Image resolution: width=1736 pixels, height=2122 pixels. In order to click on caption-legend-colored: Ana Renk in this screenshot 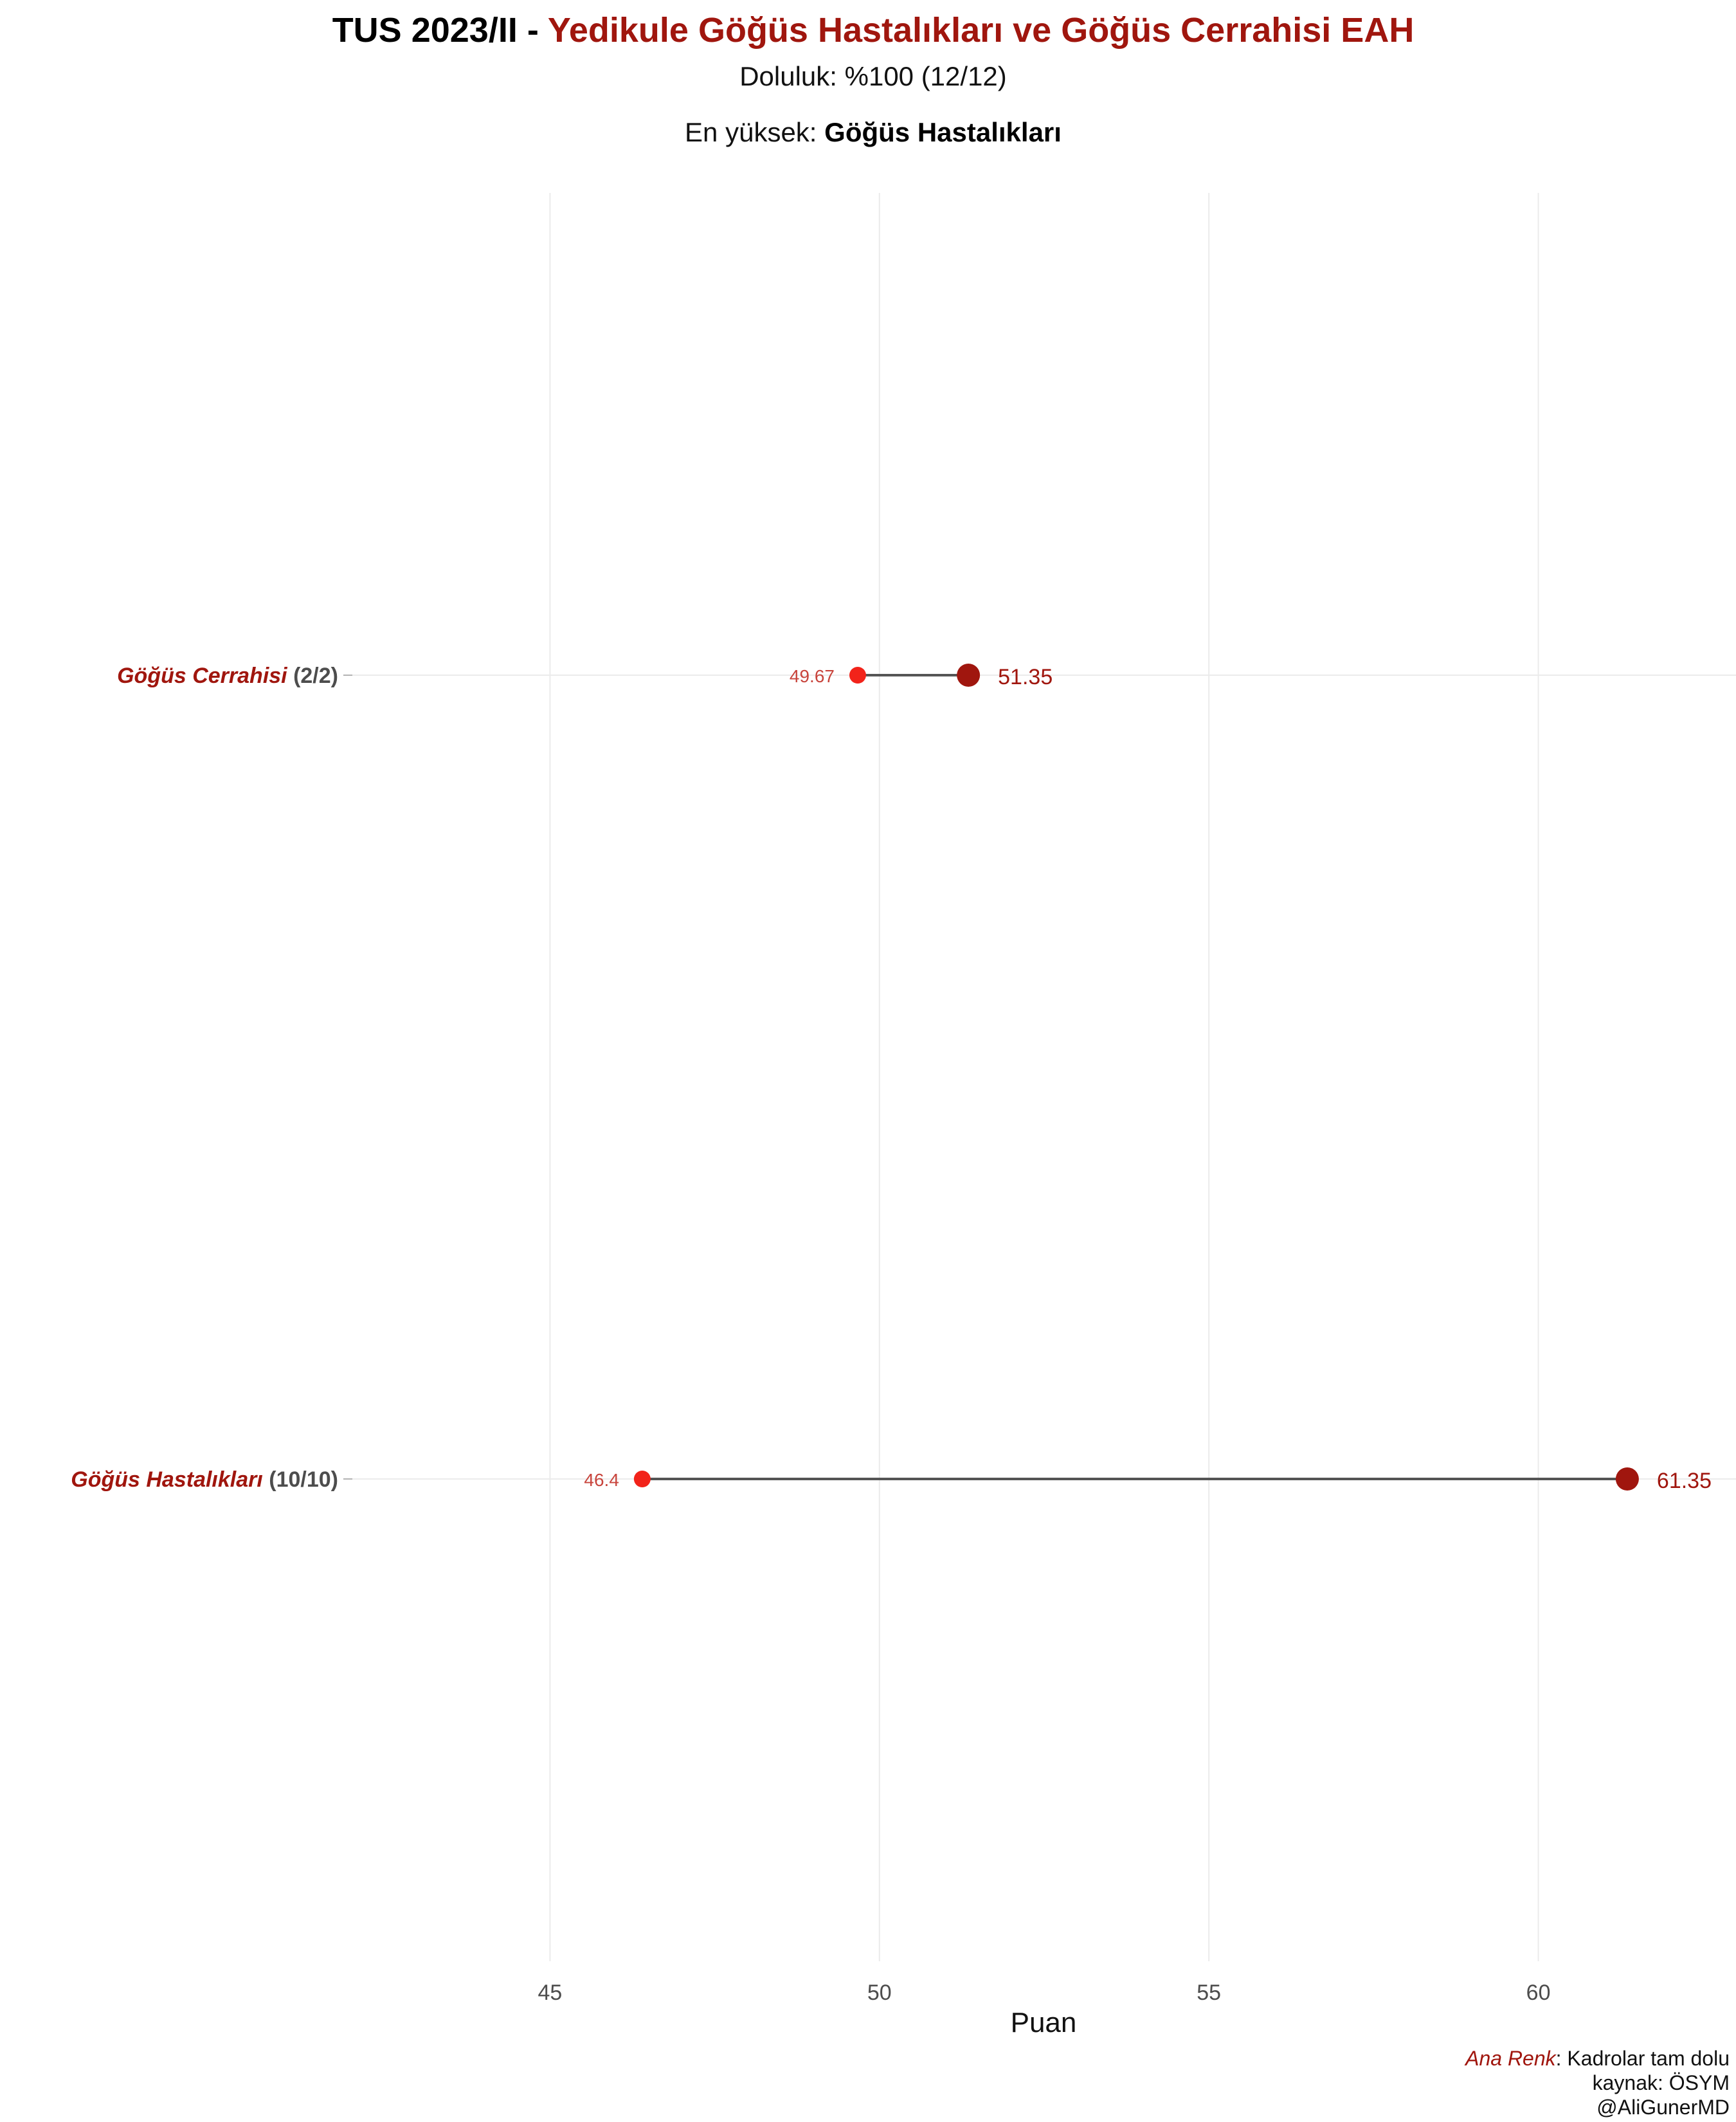, I will do `click(1510, 2058)`.